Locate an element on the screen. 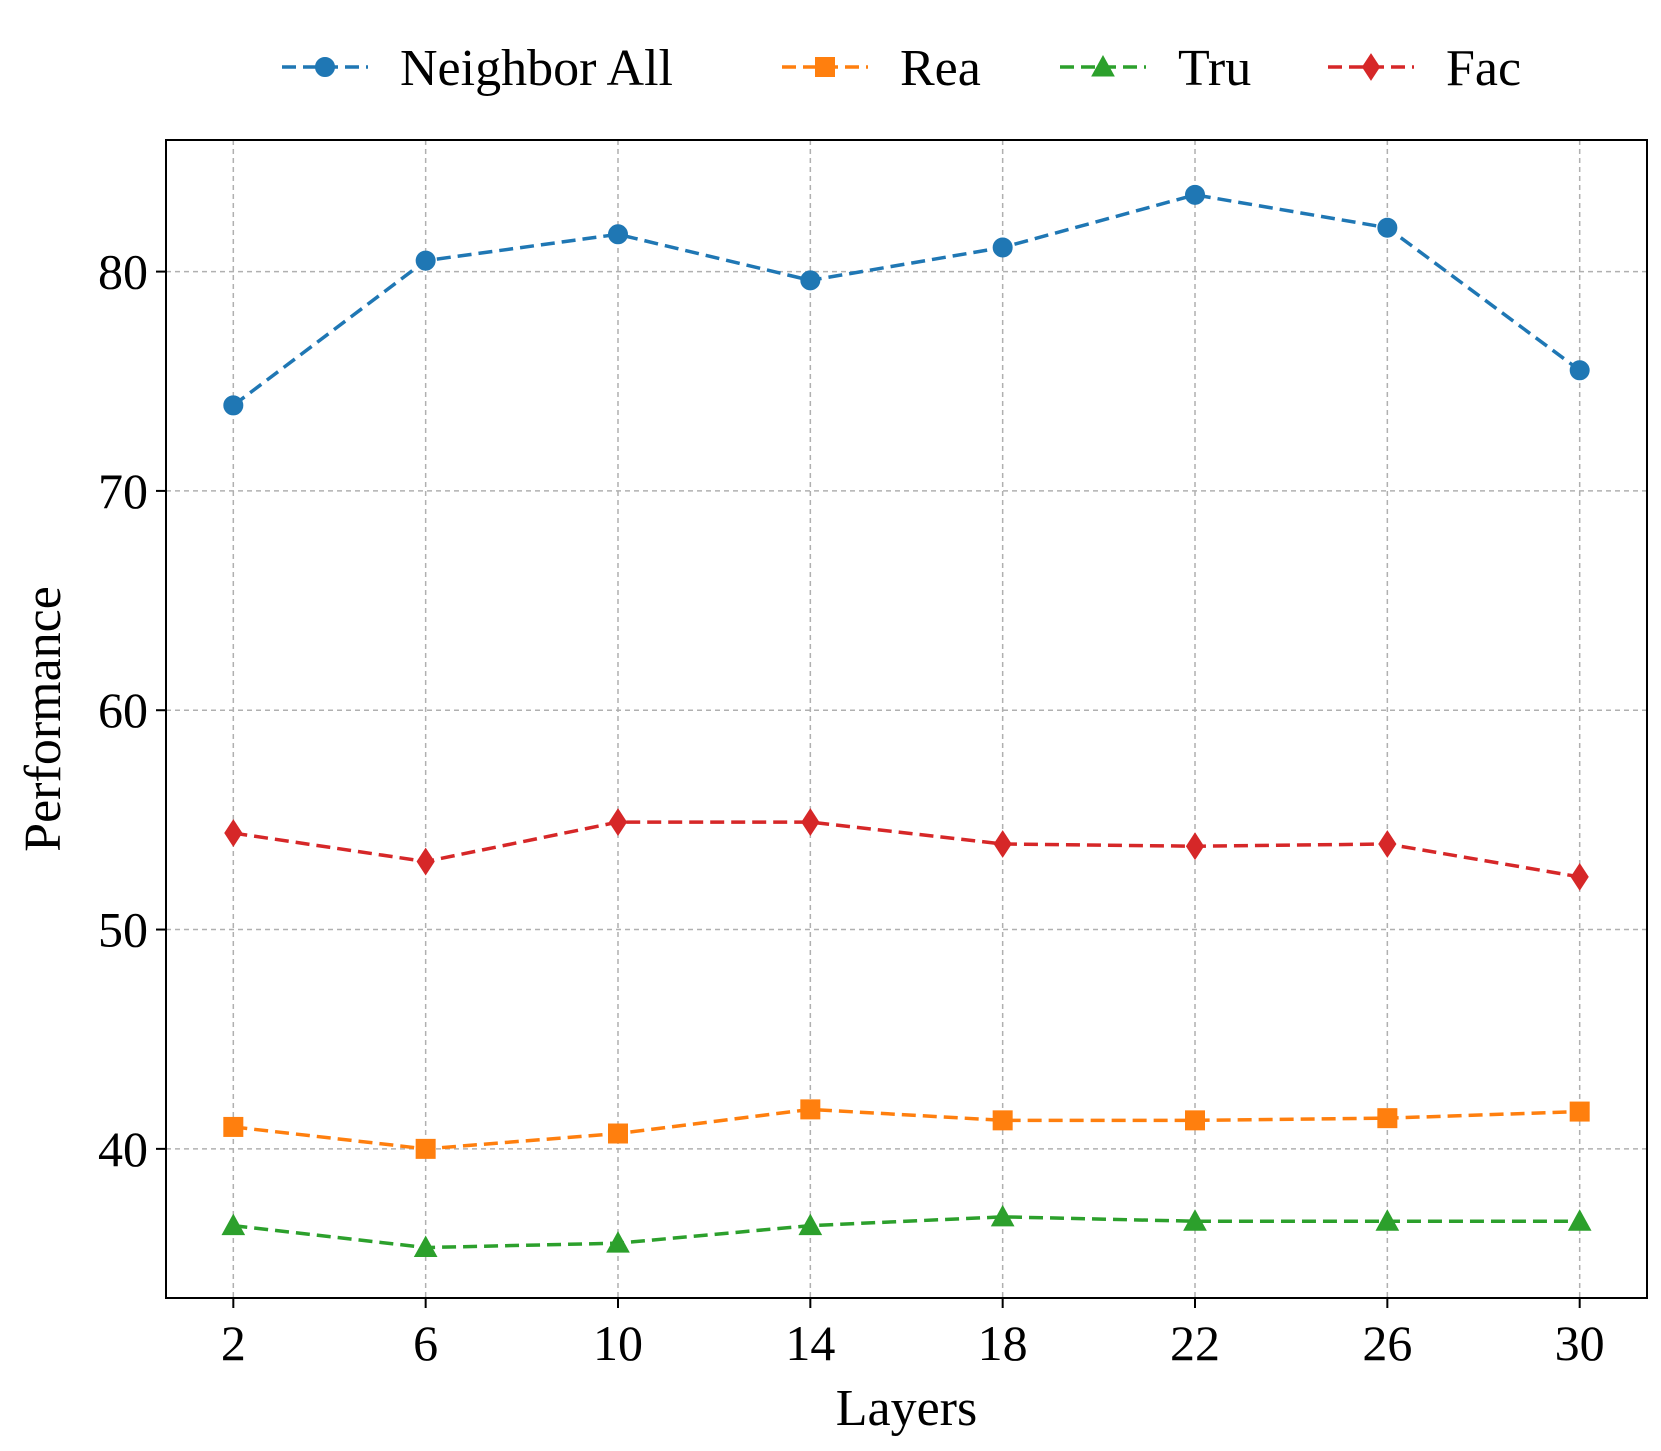 This screenshot has width=1661, height=1451. x-tick-label: 2 is located at coordinates (233, 1343).